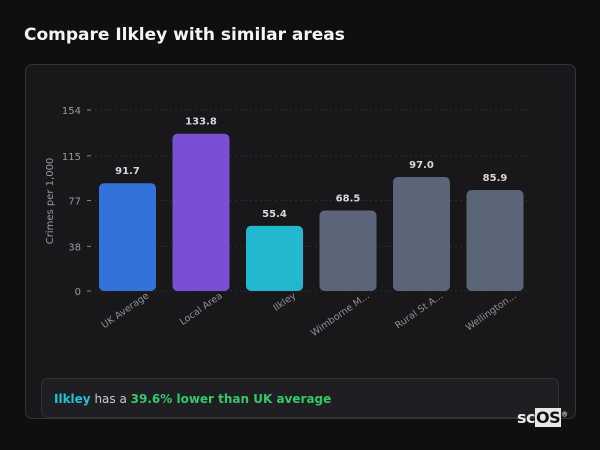 The height and width of the screenshot is (450, 600). Describe the element at coordinates (127, 237) in the screenshot. I see `bar-uk-average` at that location.